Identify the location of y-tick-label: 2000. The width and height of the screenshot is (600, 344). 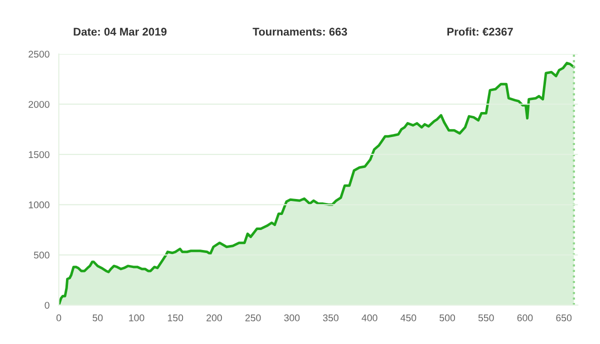
(39, 104).